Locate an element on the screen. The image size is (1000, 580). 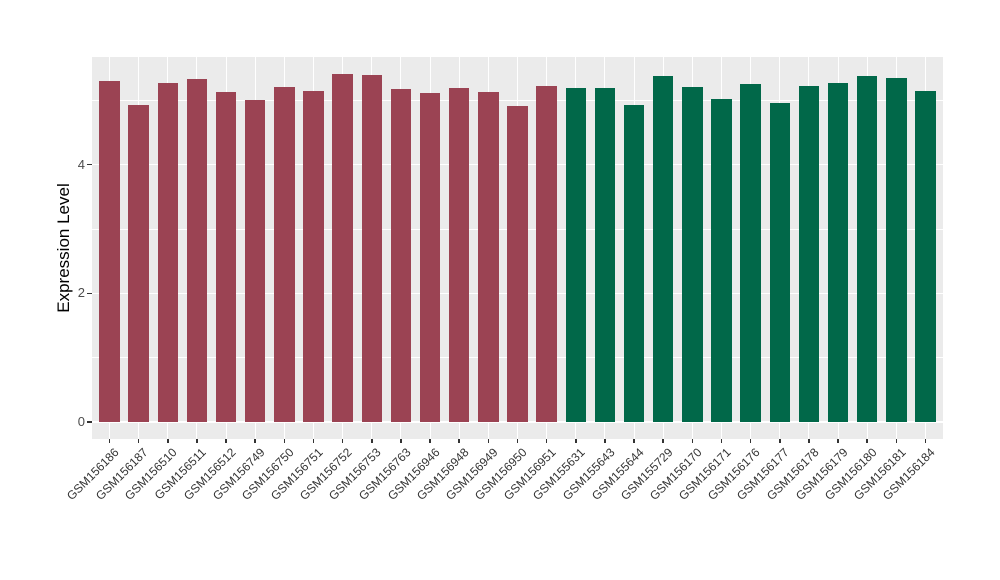
y-tick-label: 2 is located at coordinates (81, 293).